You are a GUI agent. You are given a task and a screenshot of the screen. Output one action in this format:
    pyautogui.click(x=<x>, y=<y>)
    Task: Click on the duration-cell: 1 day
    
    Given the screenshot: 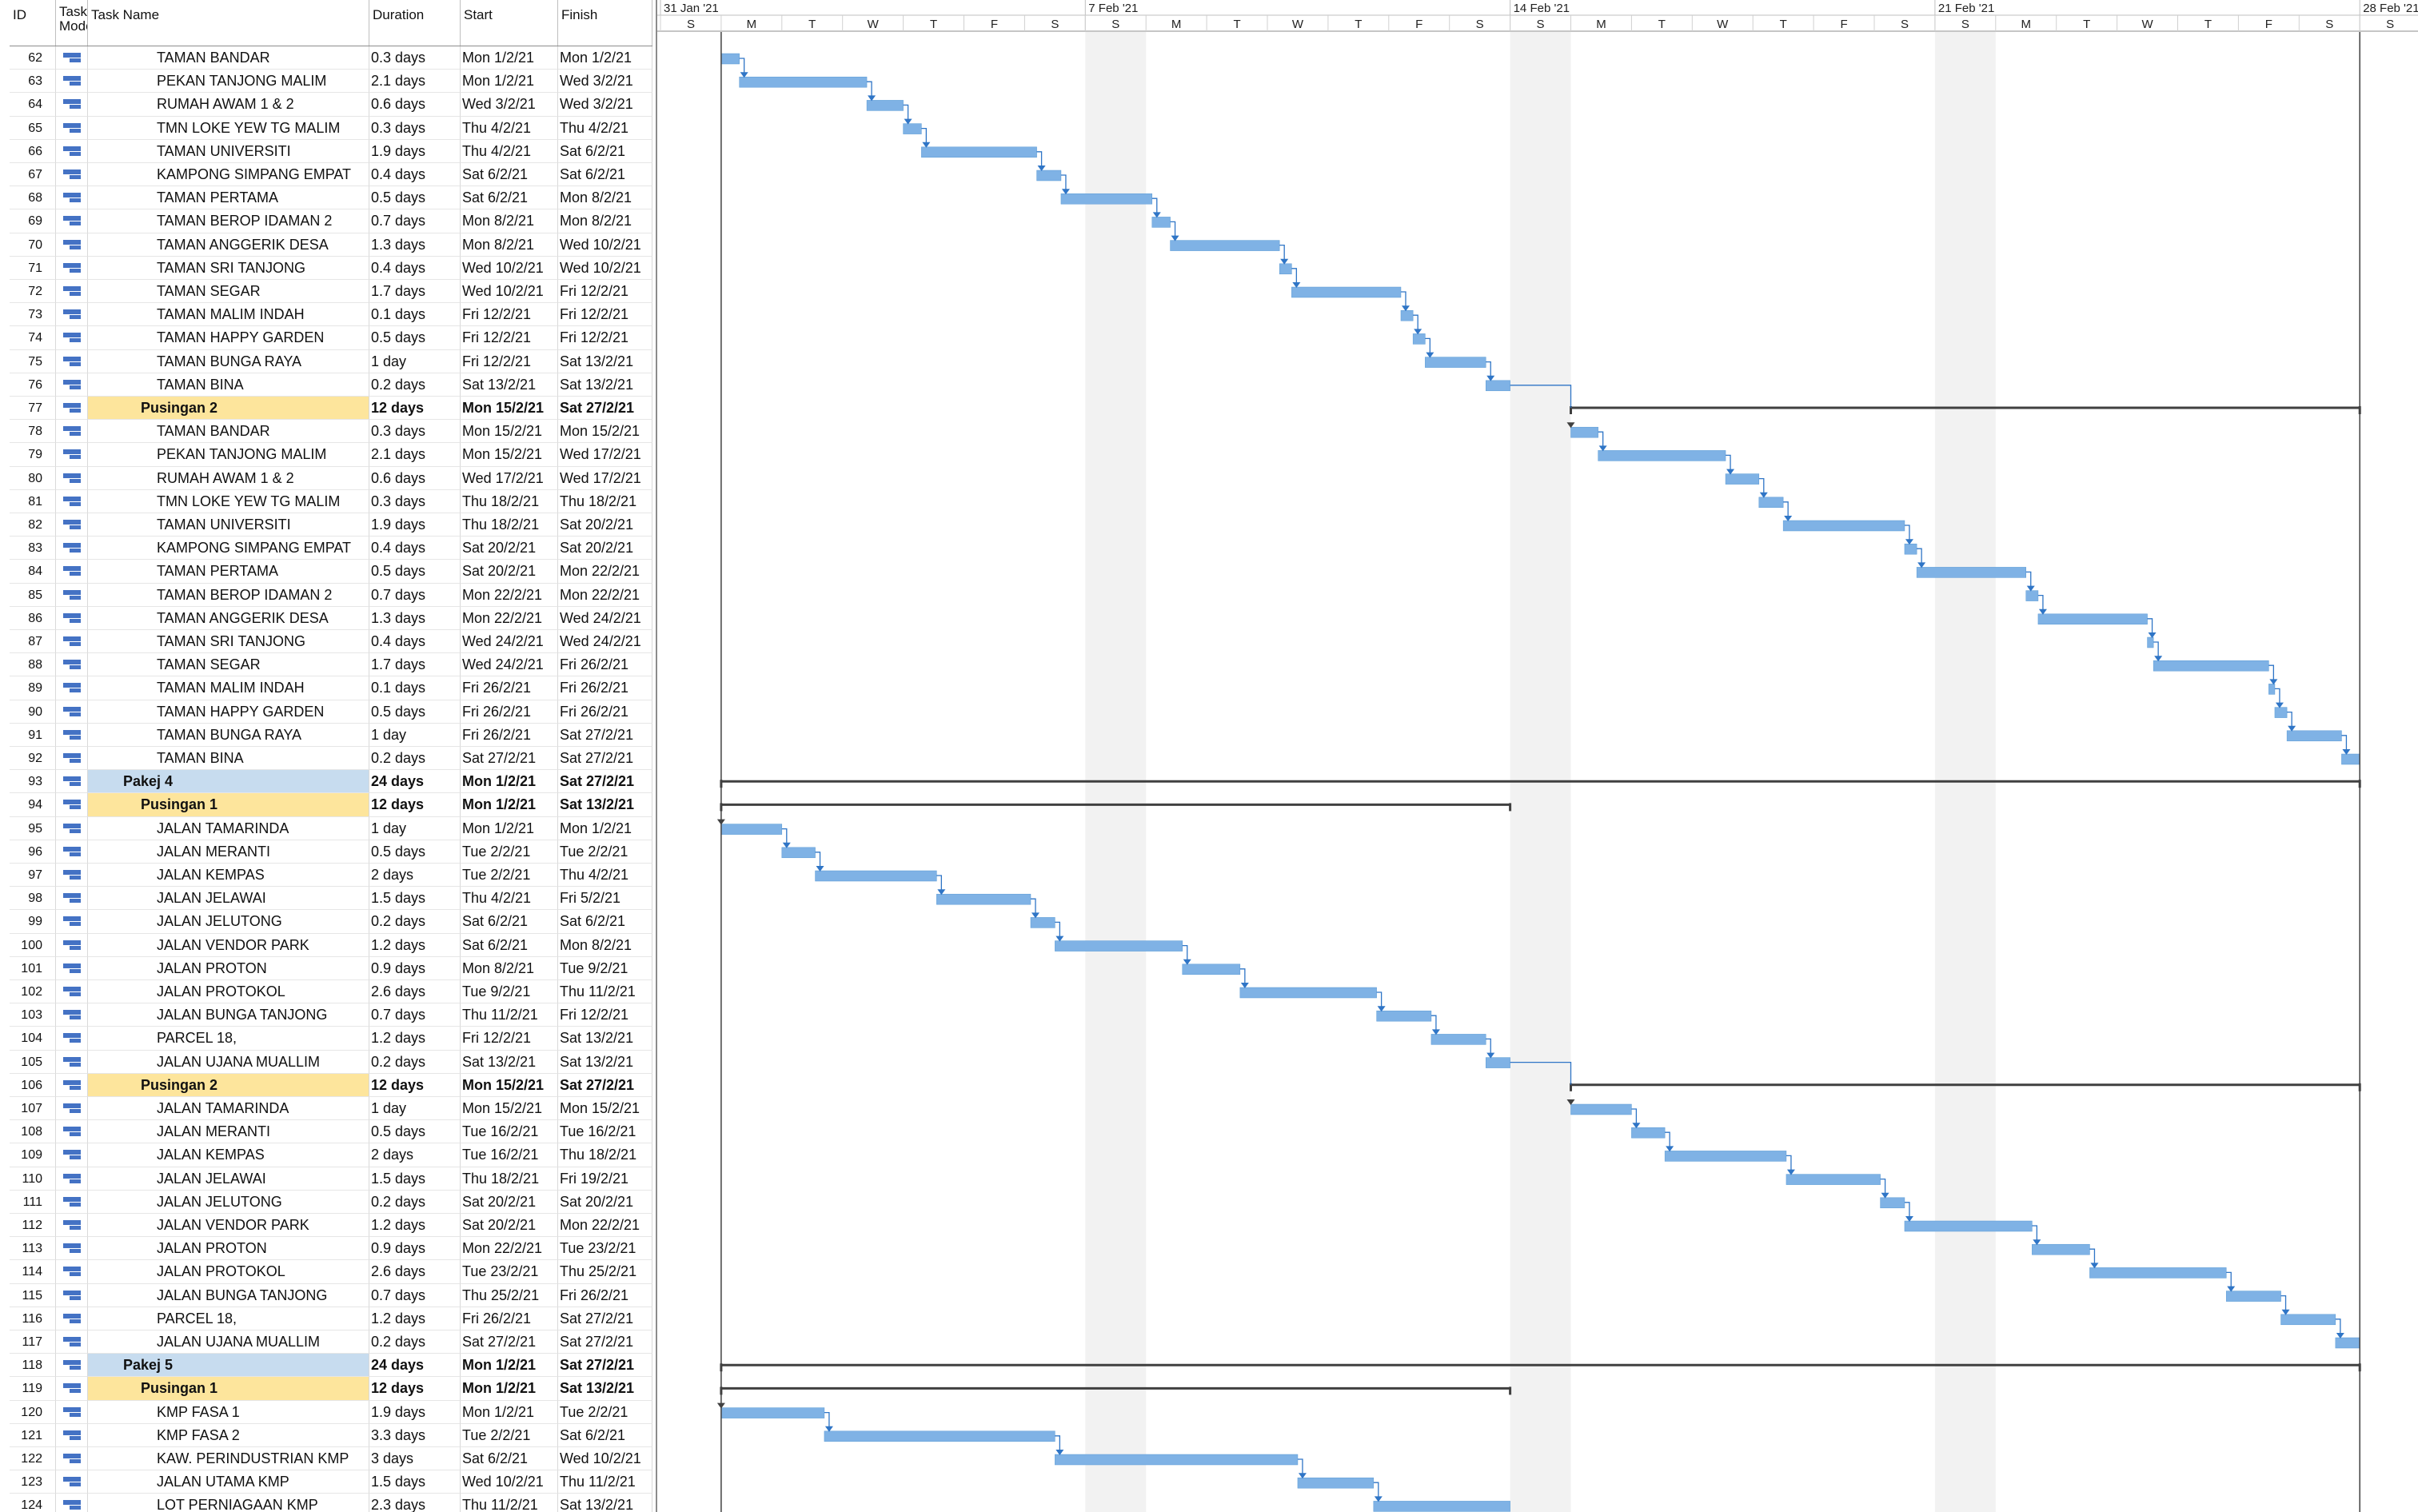 What is the action you would take?
    pyautogui.click(x=415, y=361)
    